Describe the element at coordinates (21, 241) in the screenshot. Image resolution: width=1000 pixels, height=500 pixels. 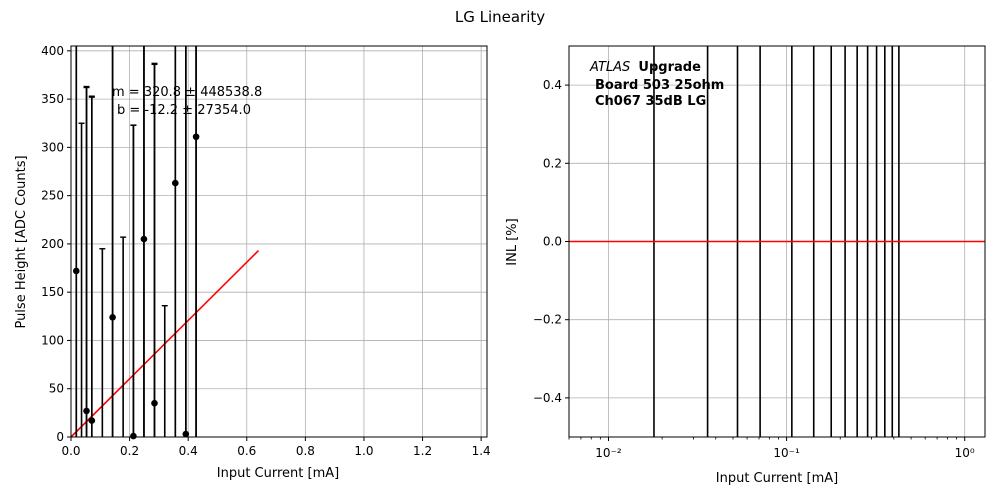
I see `left-y-axis-label: Pulse Height [ADC Counts]` at that location.